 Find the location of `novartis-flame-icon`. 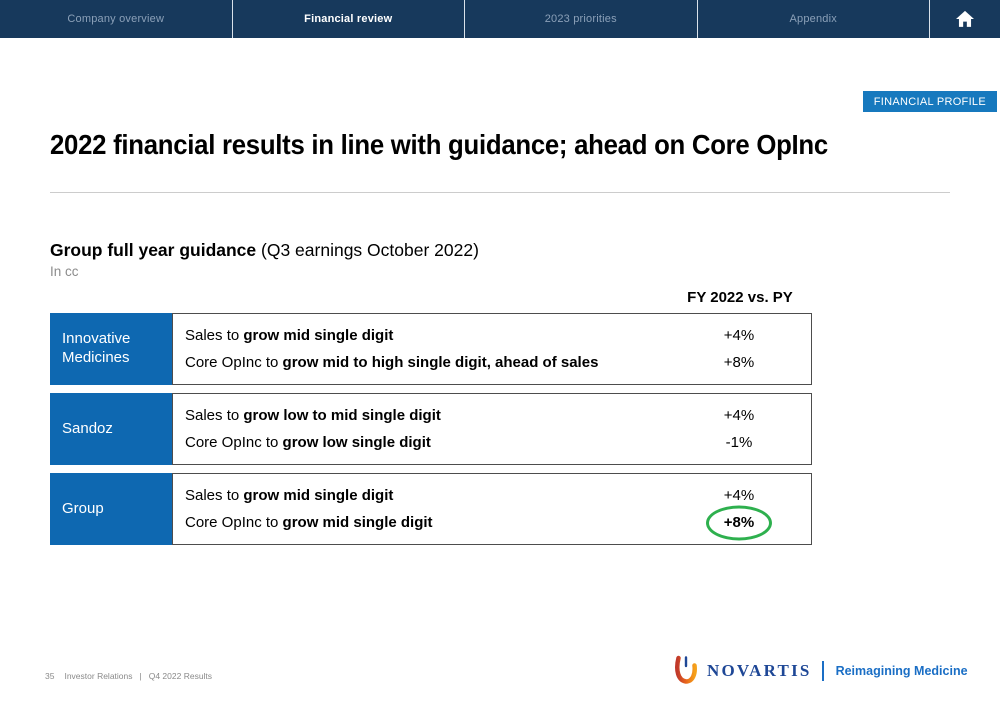

novartis-flame-icon is located at coordinates (686, 669).